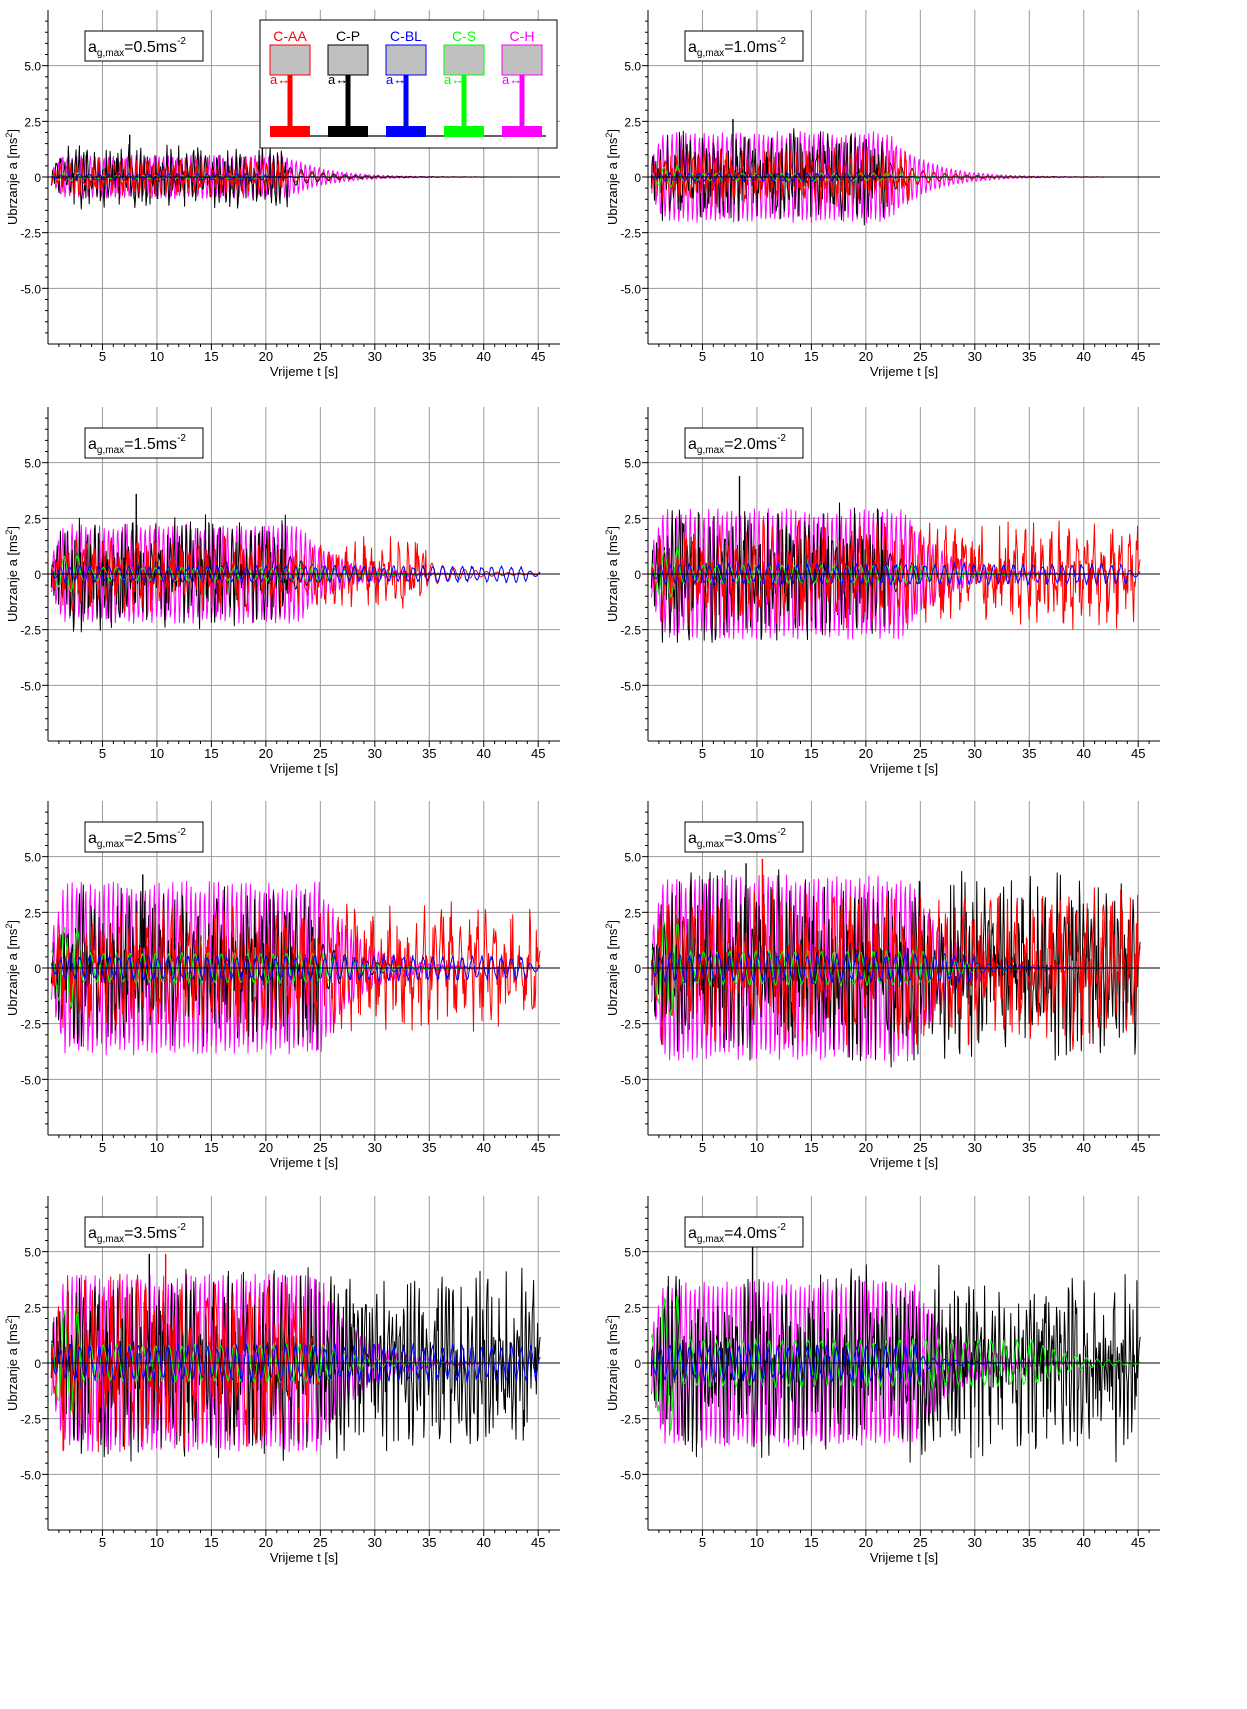 The image size is (1247, 1709). Describe the element at coordinates (895, 1363) in the screenshot. I see `series-line-c-p` at that location.